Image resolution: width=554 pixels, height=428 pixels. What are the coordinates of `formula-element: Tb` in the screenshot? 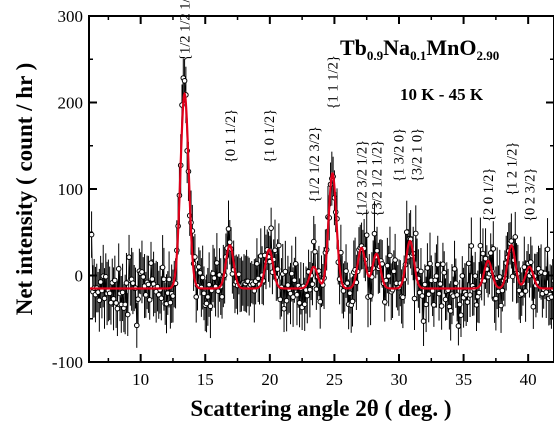 It's located at (353, 47).